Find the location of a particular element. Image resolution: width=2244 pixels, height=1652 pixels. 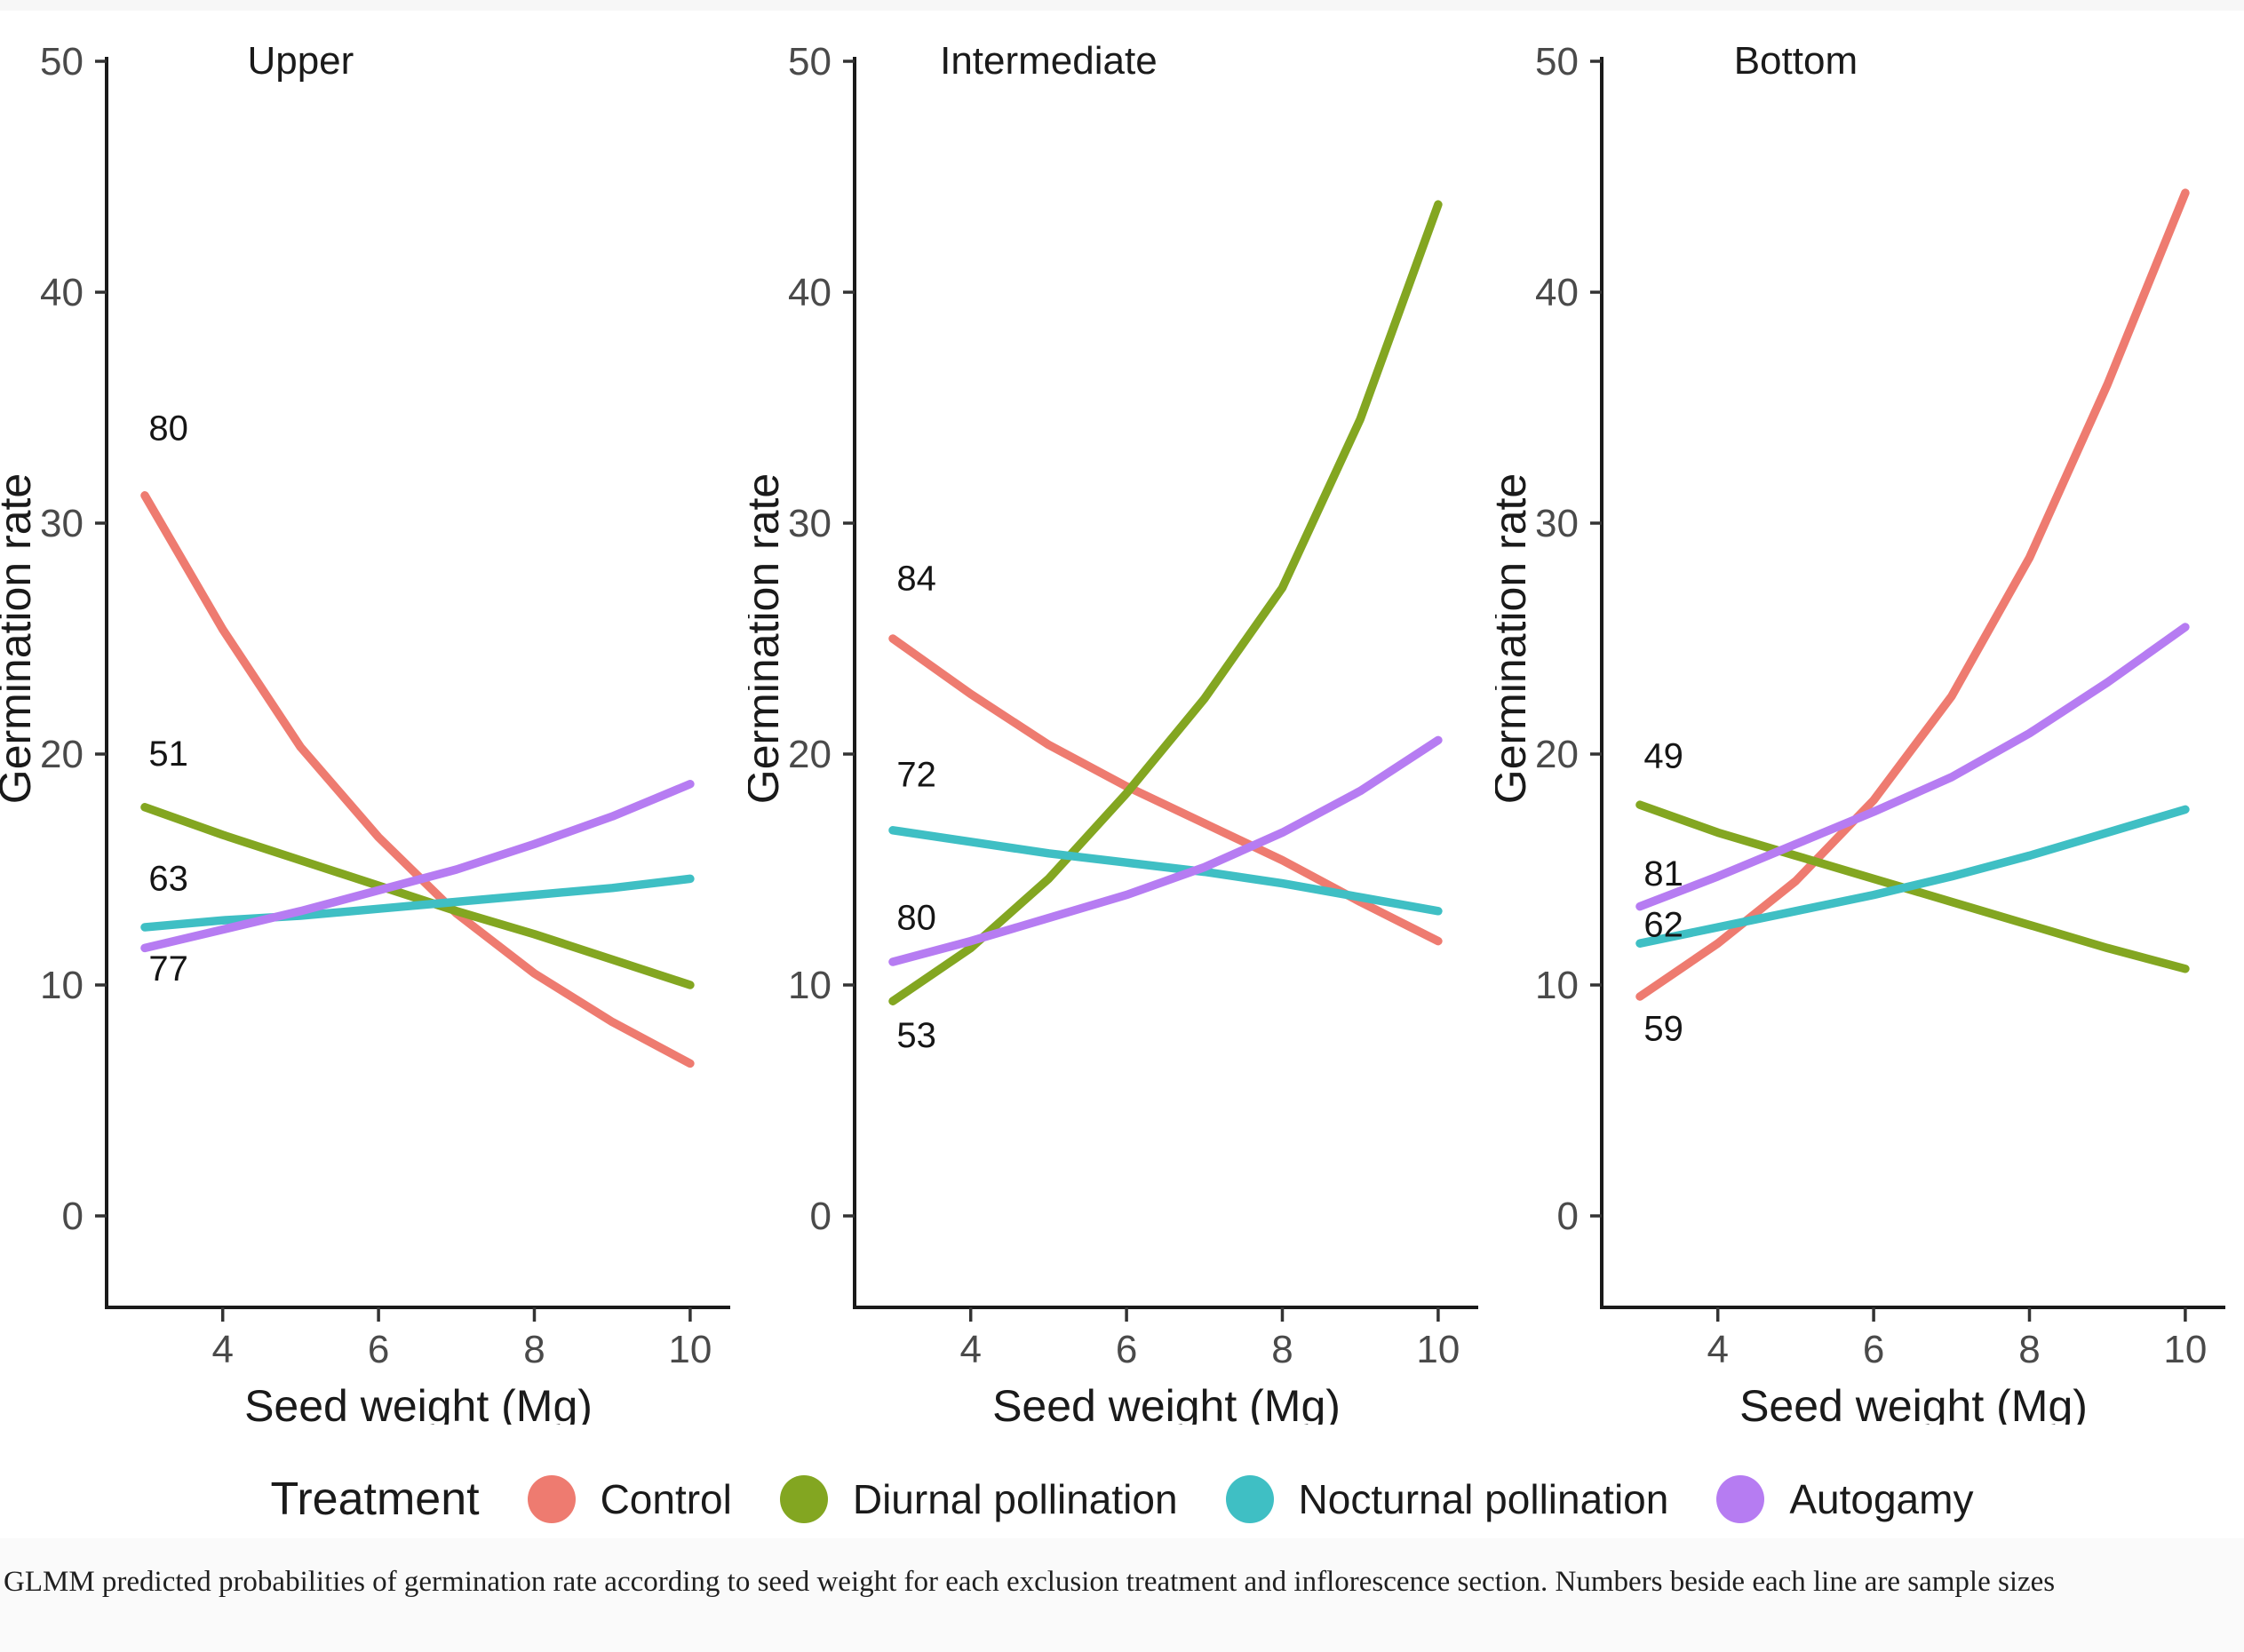

legend-item-diurnal-pollination: Diurnal pollination is located at coordinates (978, 1499).